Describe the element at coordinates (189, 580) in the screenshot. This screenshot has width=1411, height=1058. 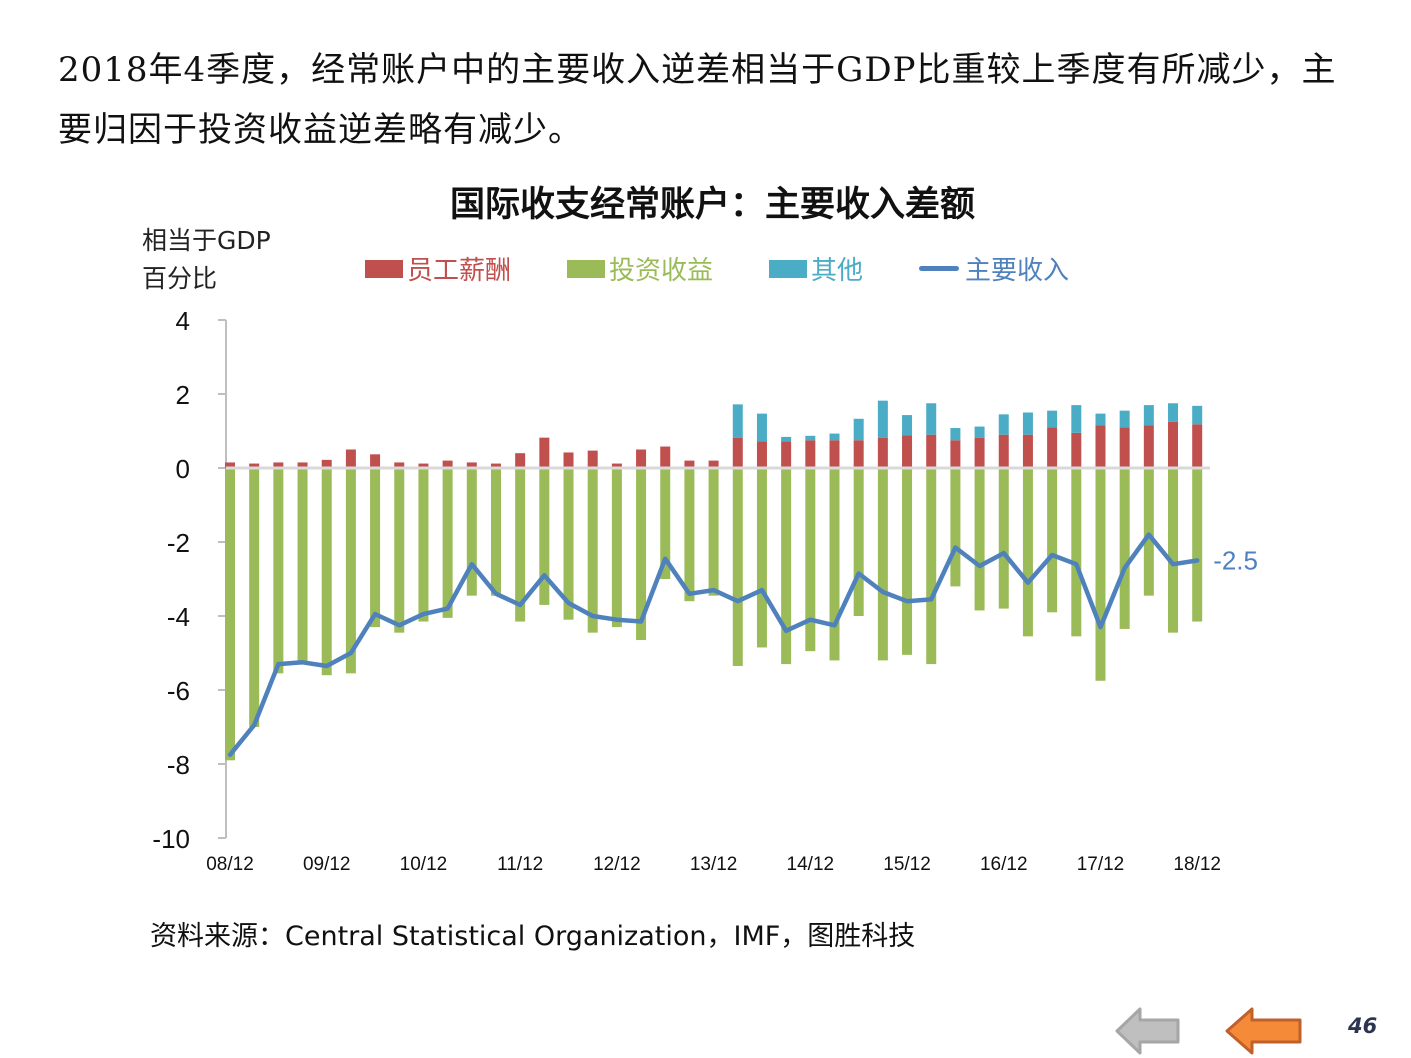
I see `chart-axes: 4 2 0 -2 -4 -6 -8 -10` at that location.